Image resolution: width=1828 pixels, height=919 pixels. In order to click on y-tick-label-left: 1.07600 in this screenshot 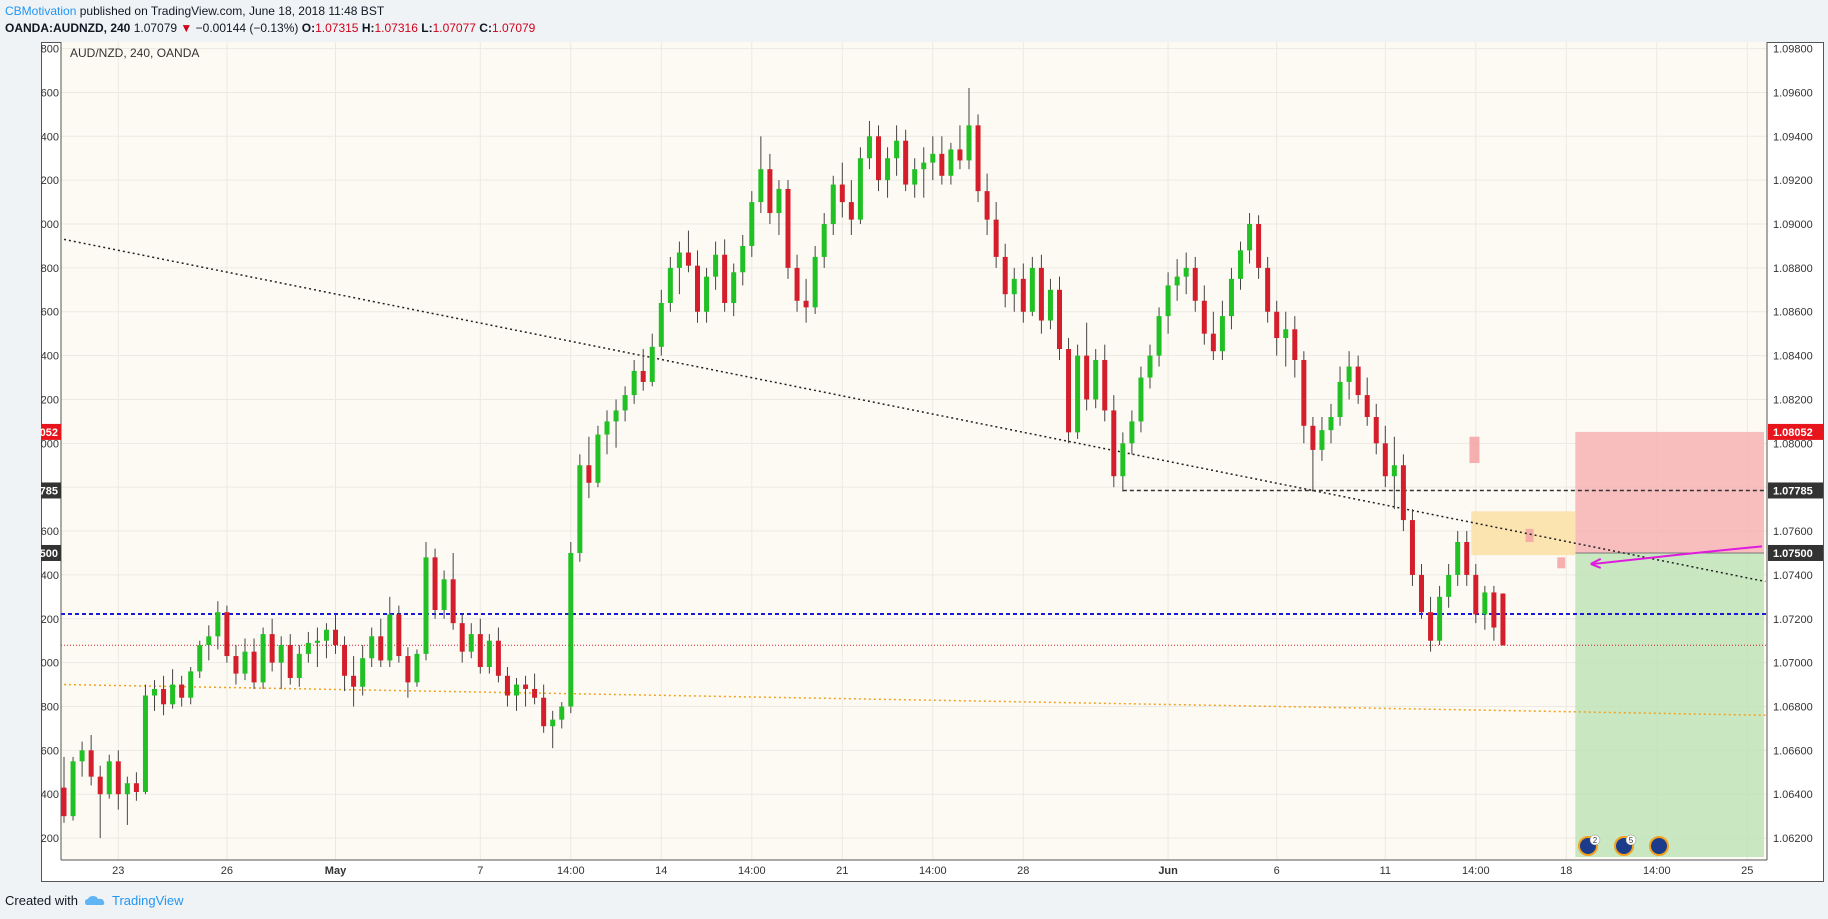, I will do `click(50, 532)`.